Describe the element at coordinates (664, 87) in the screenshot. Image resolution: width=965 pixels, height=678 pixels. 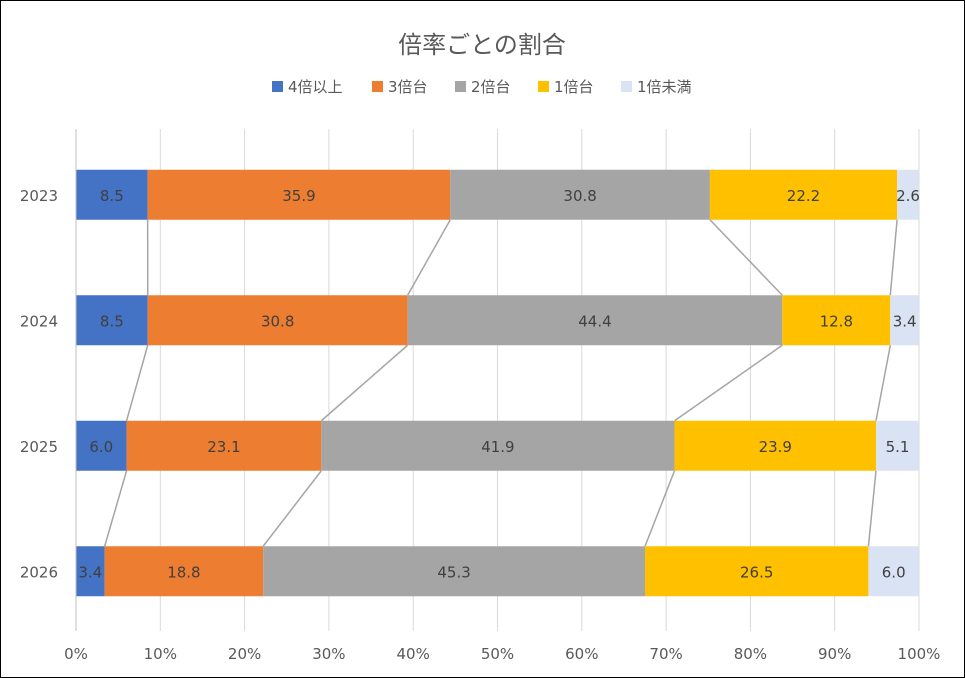
I see `legend-label: 1倍未満` at that location.